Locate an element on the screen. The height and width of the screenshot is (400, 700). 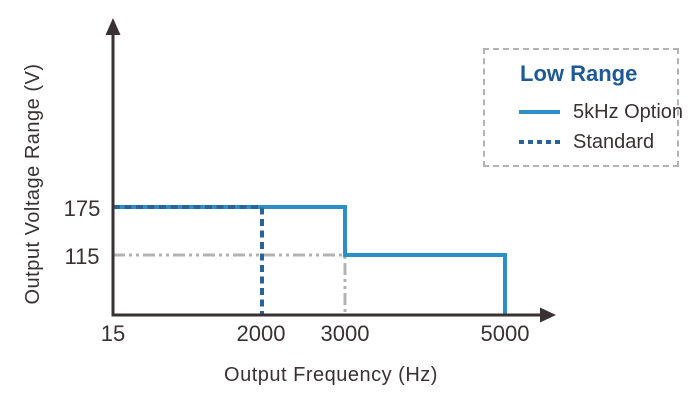
solid-line-swatch-icon is located at coordinates (539, 112).